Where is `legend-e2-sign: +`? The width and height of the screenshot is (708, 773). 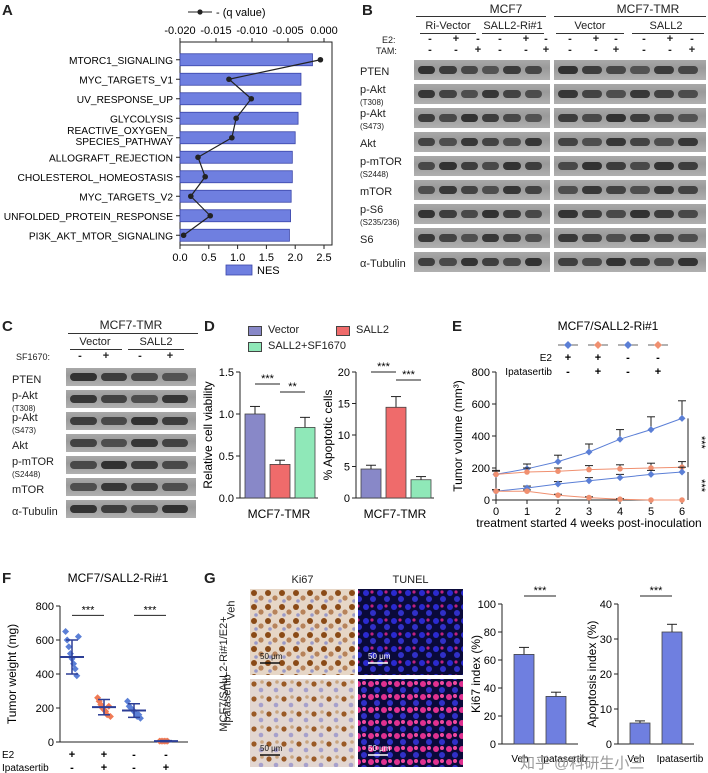 legend-e2-sign: + is located at coordinates (568, 358).